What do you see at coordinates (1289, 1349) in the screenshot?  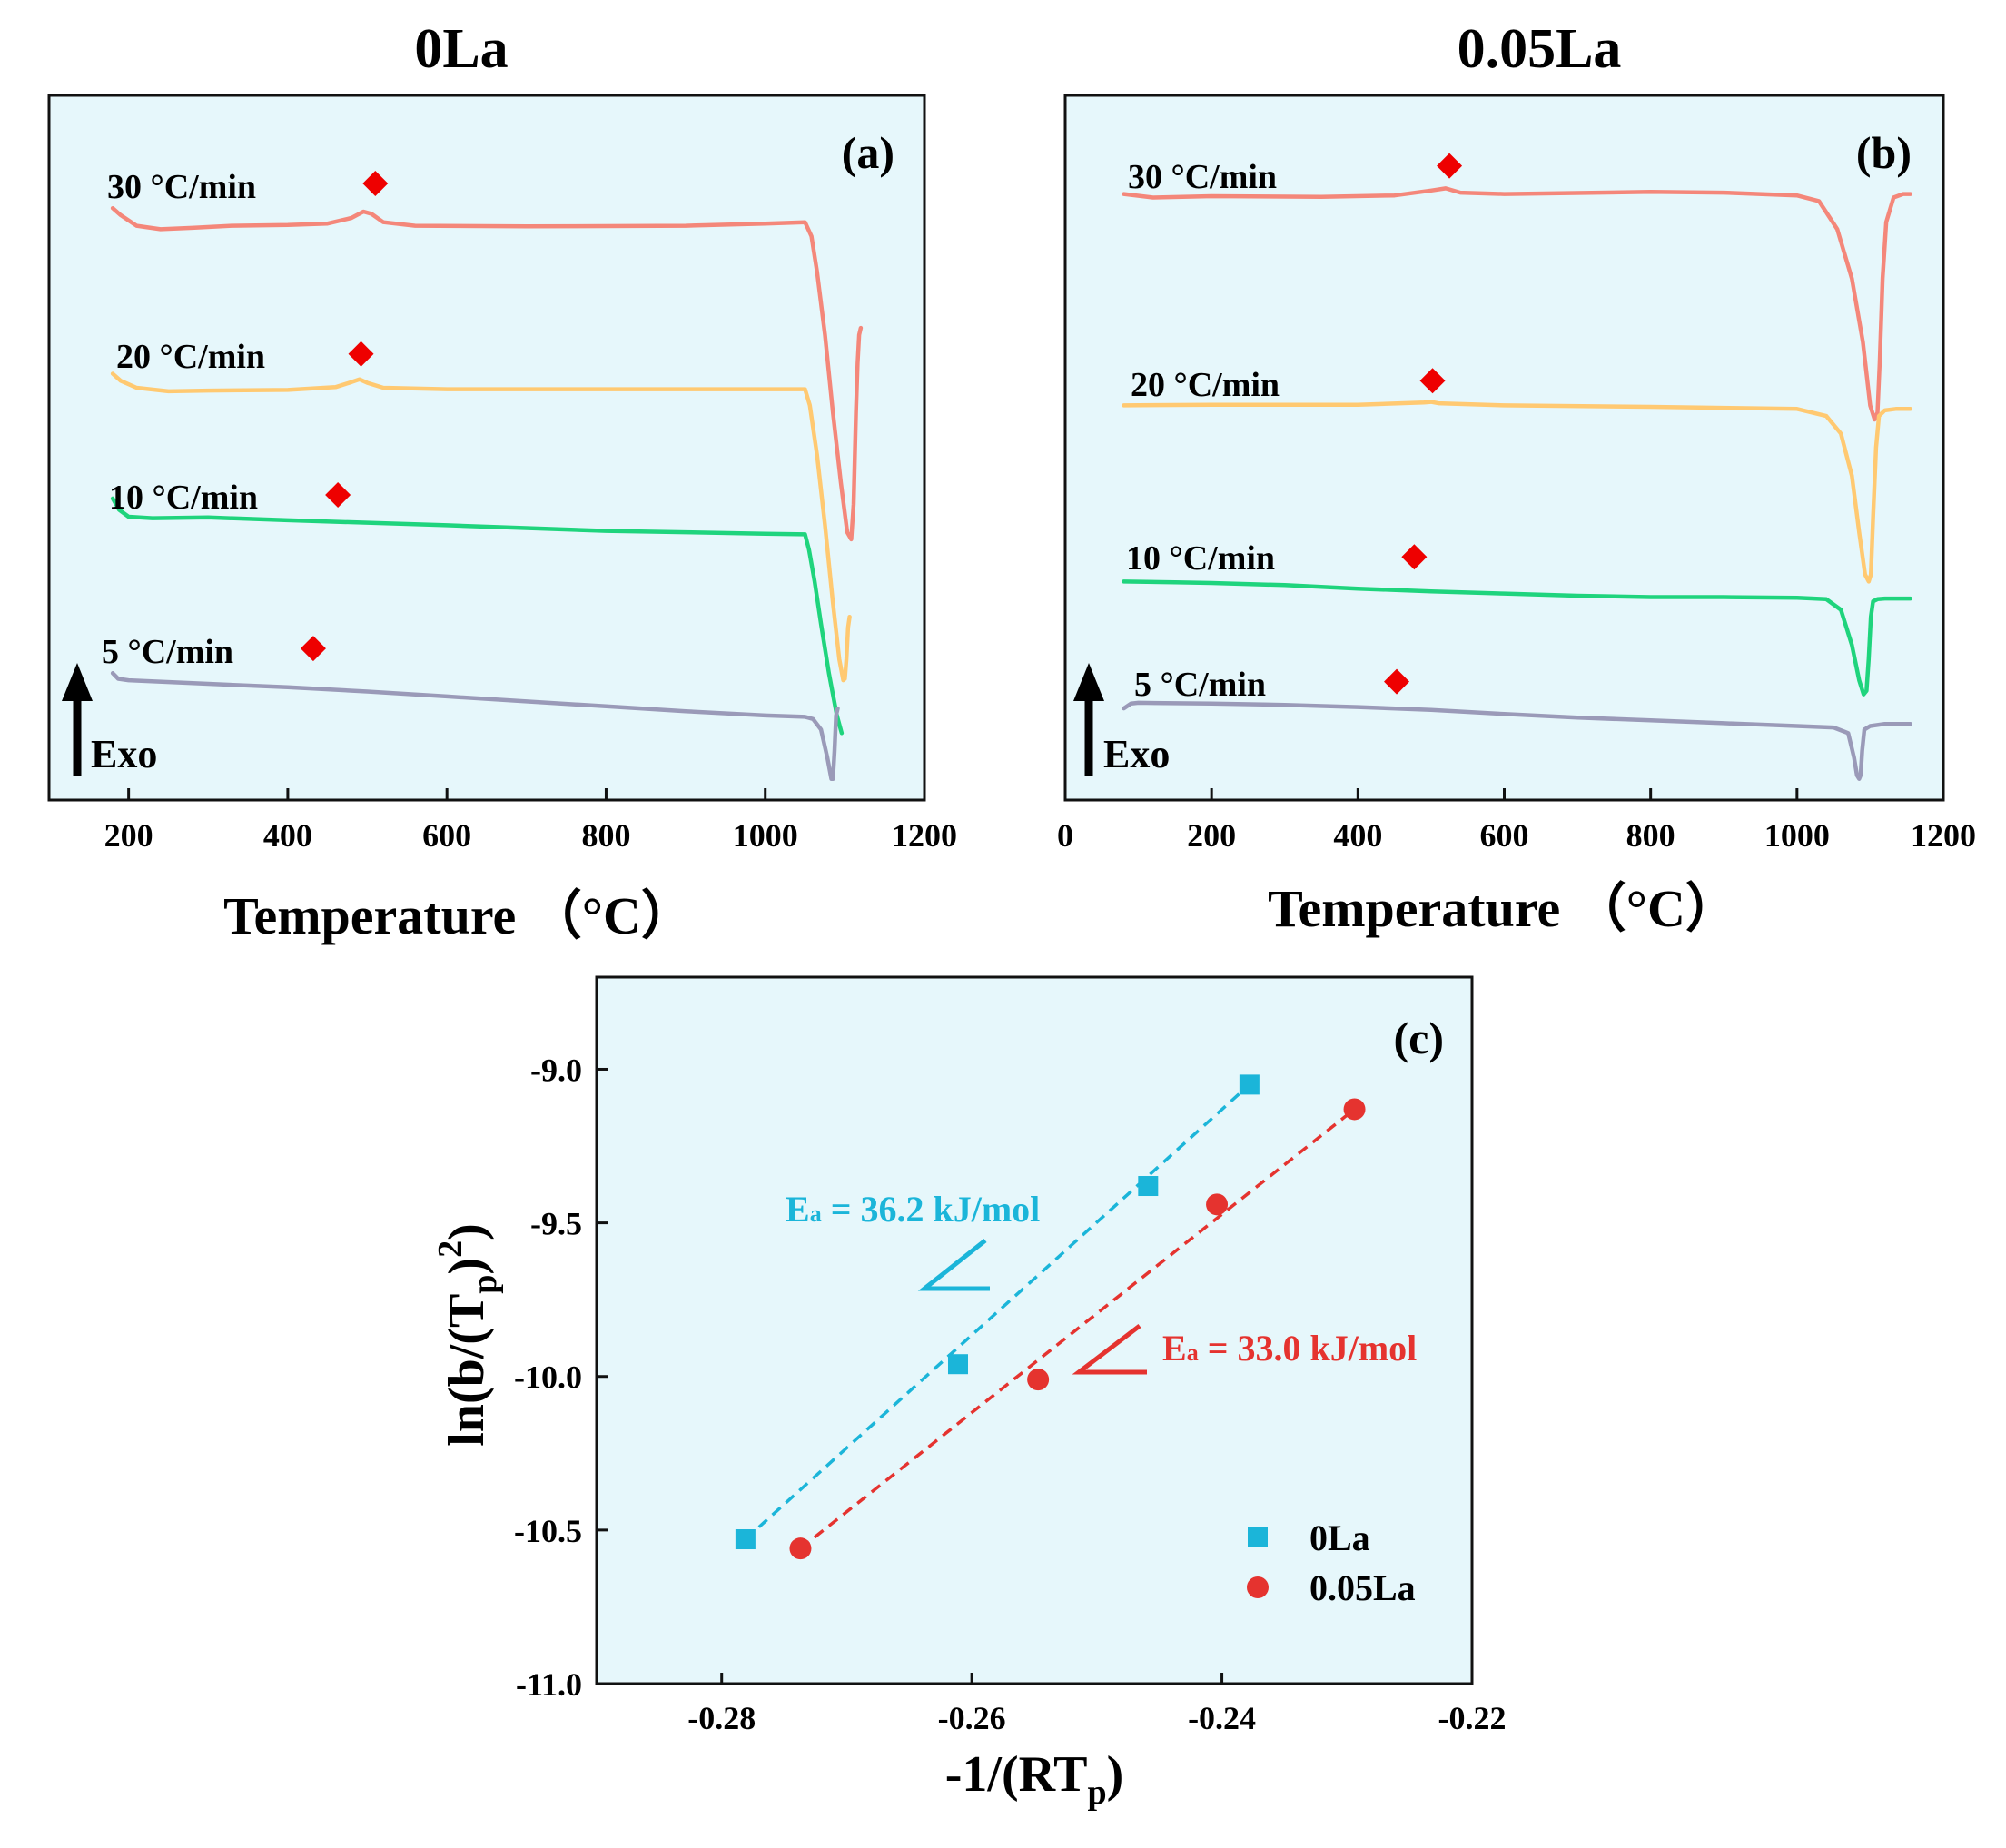 I see `ea-label-005la: Ea = 33.0 kJ/mol` at bounding box center [1289, 1349].